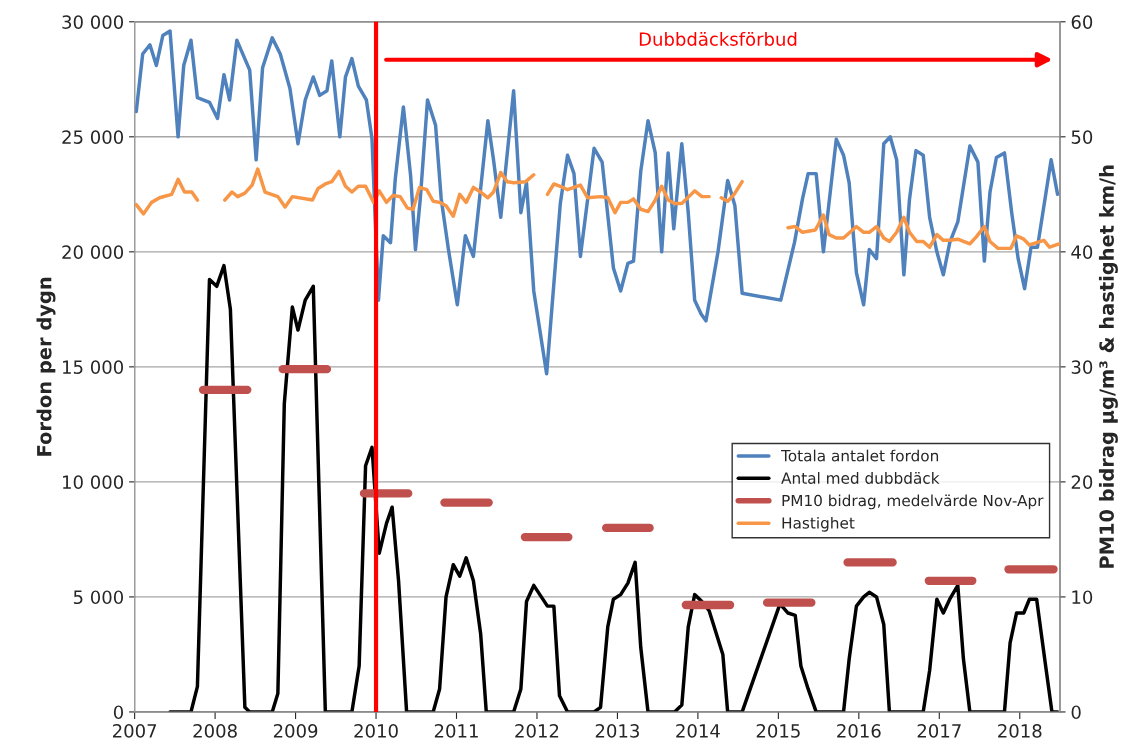 The height and width of the screenshot is (751, 1141). I want to click on x-tick-label: 2014, so click(698, 731).